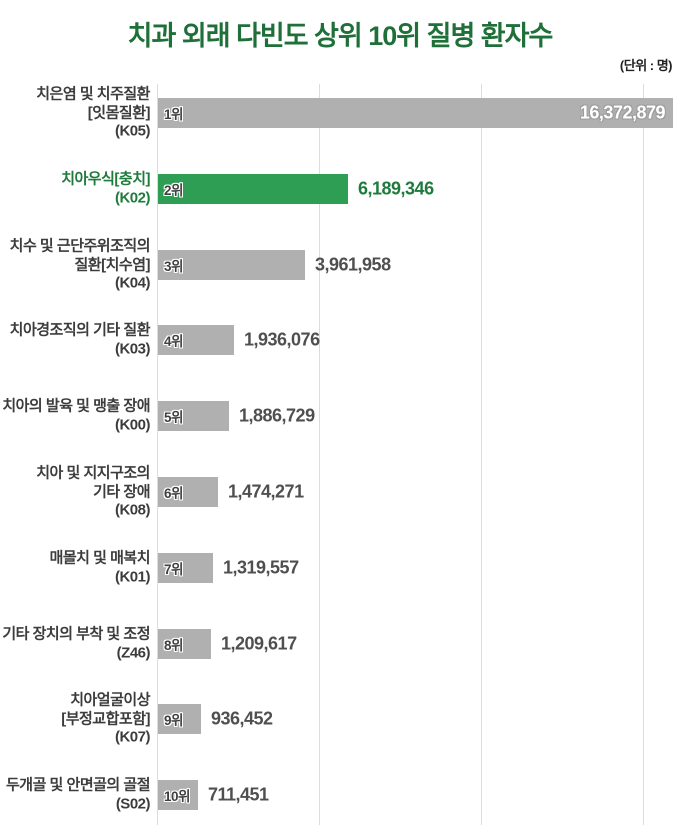 This screenshot has width=680, height=839. I want to click on category-label: 매몰치 및 매복치 (K01), so click(100, 567).